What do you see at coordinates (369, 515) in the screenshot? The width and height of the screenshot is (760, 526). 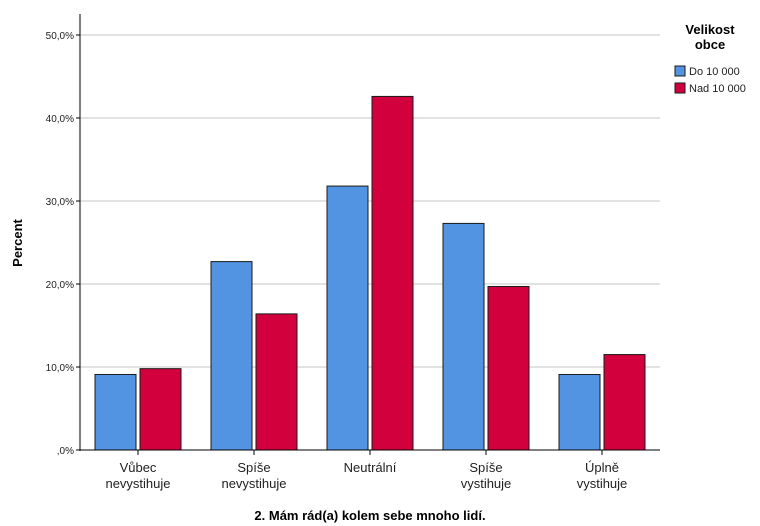 I see `x-axis-title: 2. Mám rád(a) kolem sebe mnoho lidí.` at bounding box center [369, 515].